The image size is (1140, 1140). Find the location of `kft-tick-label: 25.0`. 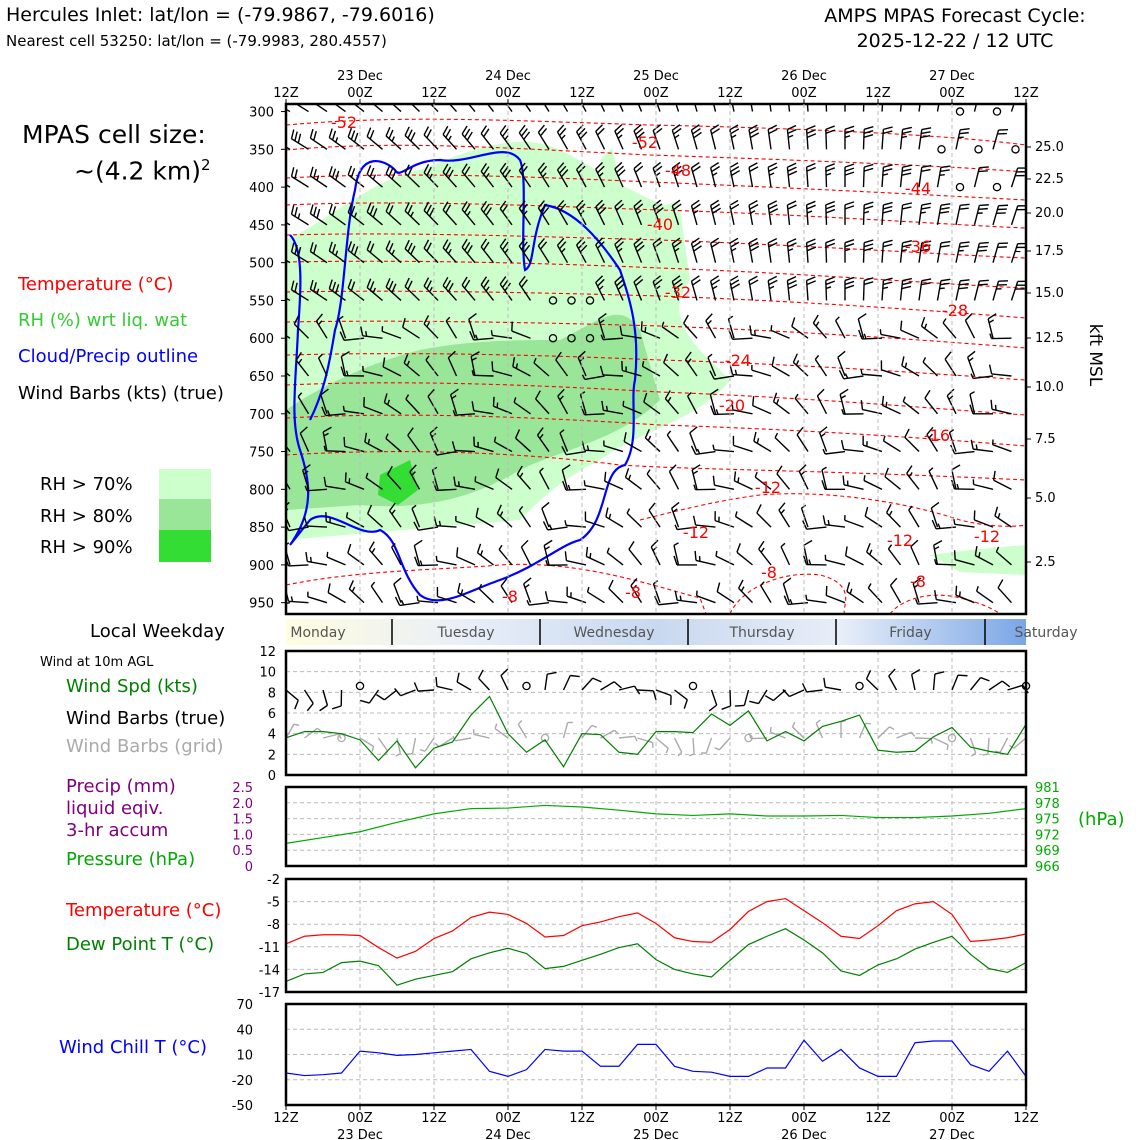

kft-tick-label: 25.0 is located at coordinates (1049, 147).